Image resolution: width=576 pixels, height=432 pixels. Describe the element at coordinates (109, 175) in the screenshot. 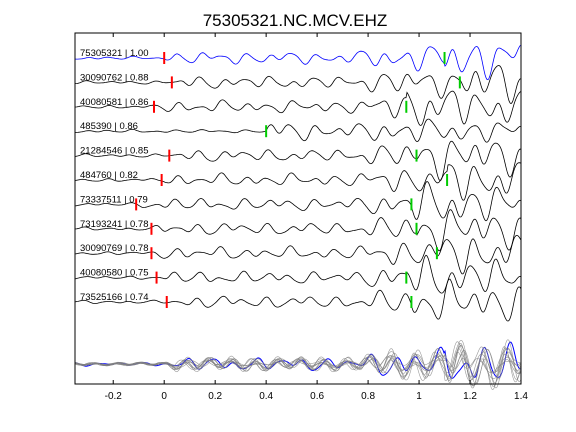

I see `trace-label: 484760 | 0.82` at that location.